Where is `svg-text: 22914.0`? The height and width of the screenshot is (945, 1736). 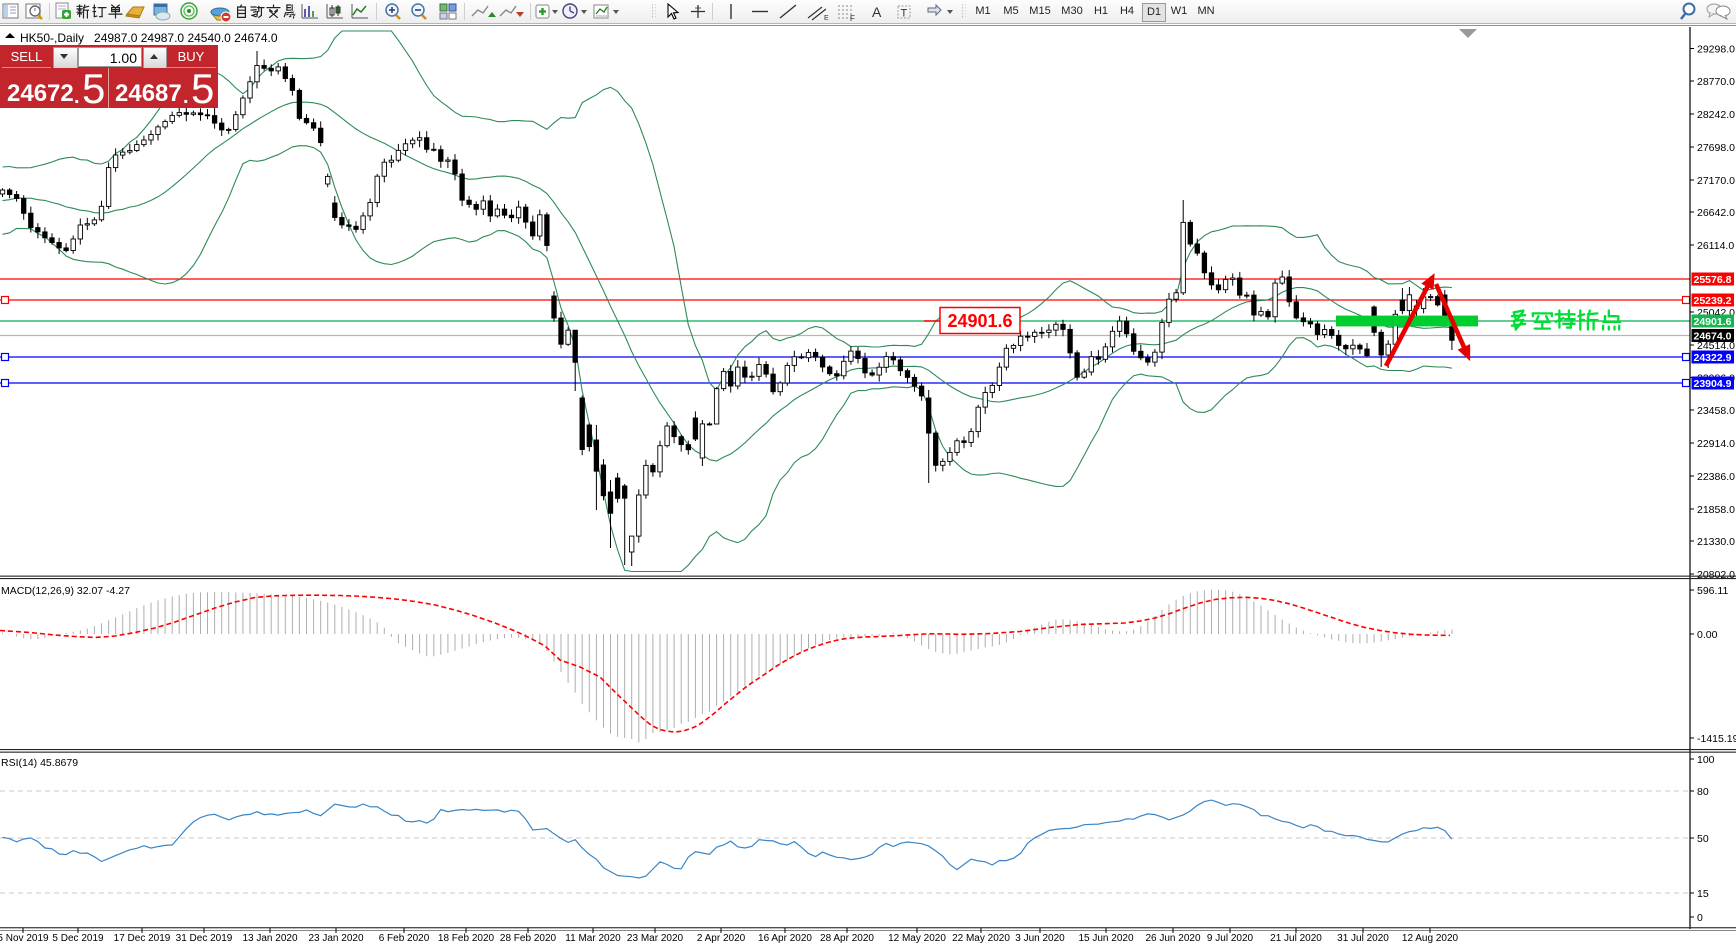 svg-text: 22914.0 is located at coordinates (1716, 444).